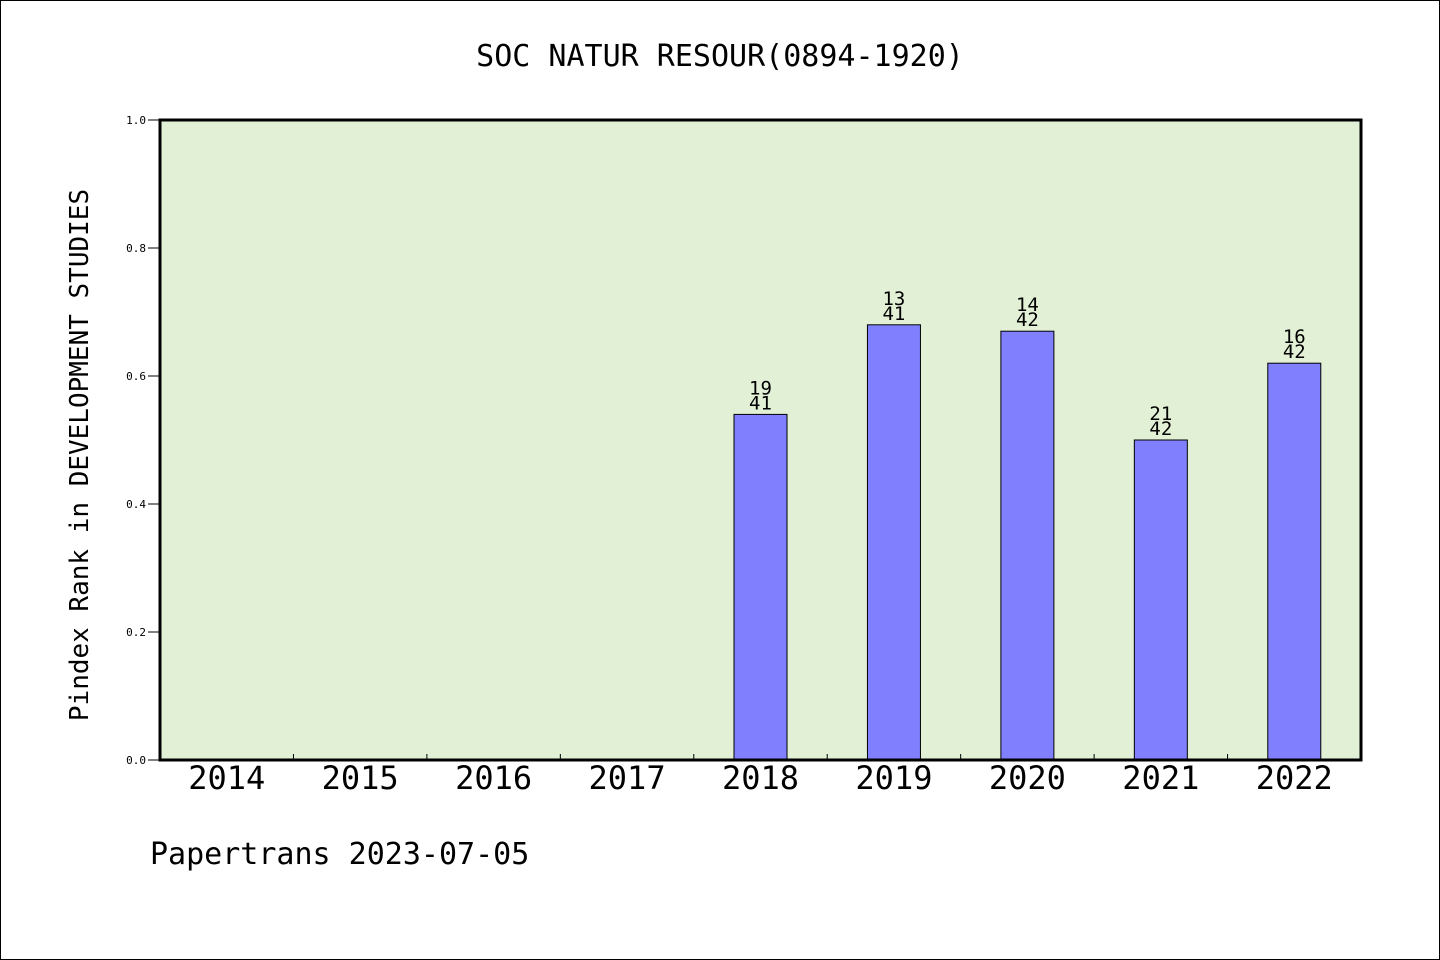 The width and height of the screenshot is (1440, 960). What do you see at coordinates (226, 778) in the screenshot?
I see `x-tick-label: 2014` at bounding box center [226, 778].